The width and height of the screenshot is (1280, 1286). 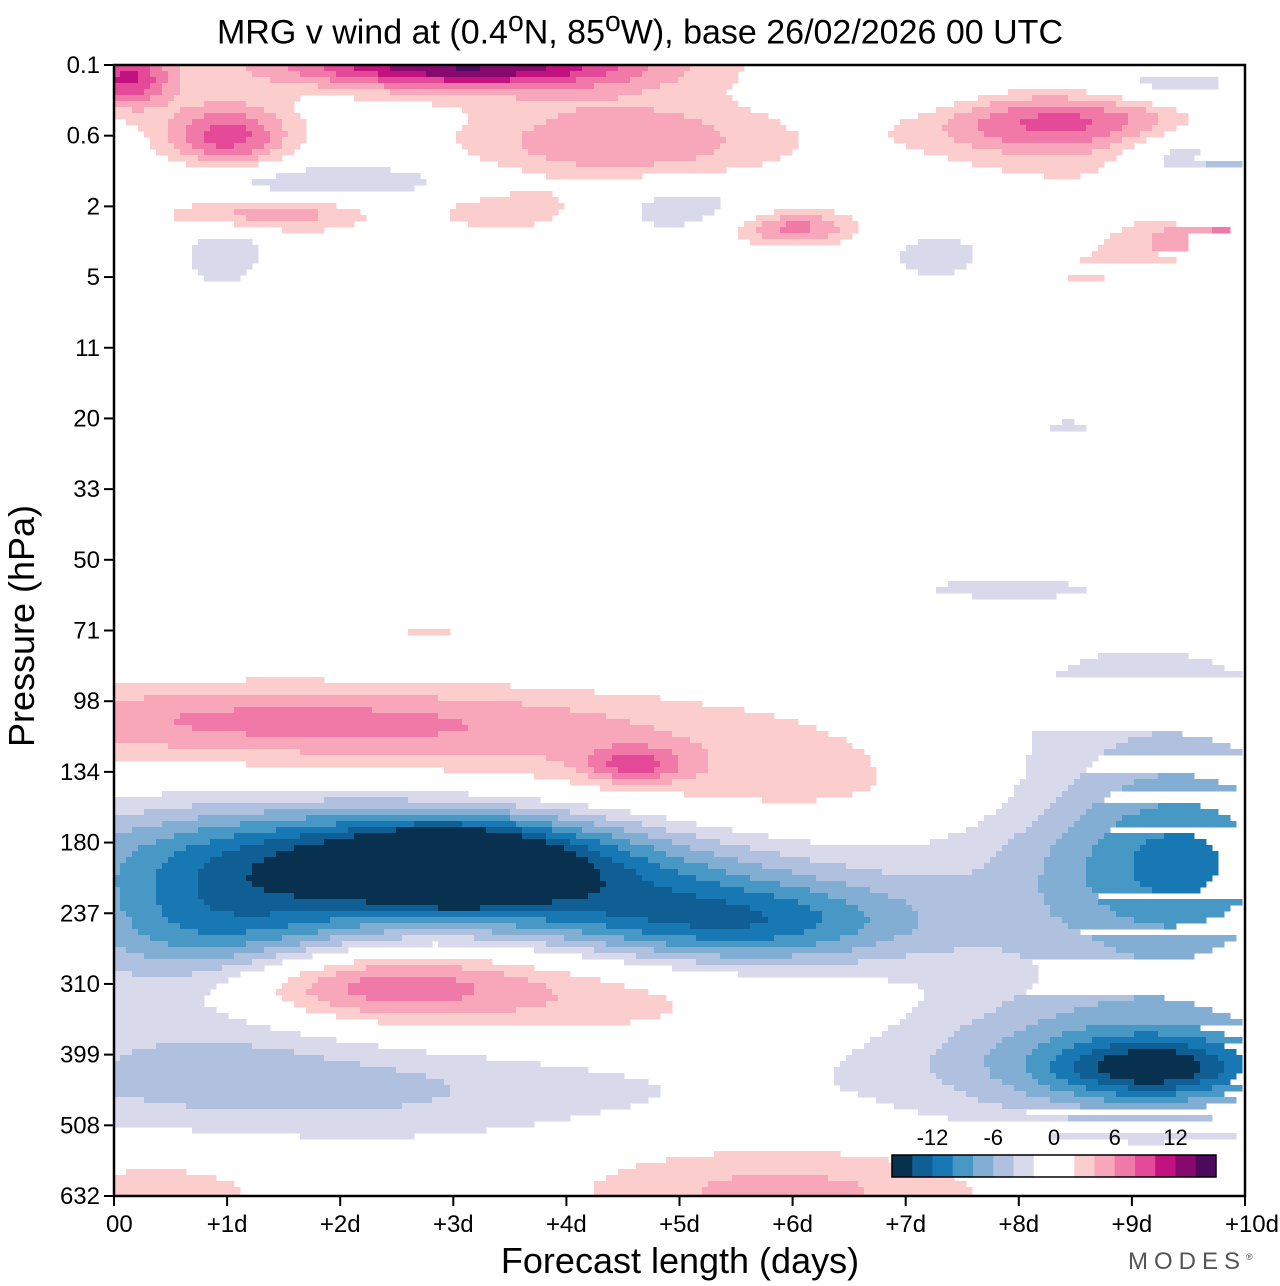 What do you see at coordinates (83, 136) in the screenshot?
I see `y-tick-label: 0.6` at bounding box center [83, 136].